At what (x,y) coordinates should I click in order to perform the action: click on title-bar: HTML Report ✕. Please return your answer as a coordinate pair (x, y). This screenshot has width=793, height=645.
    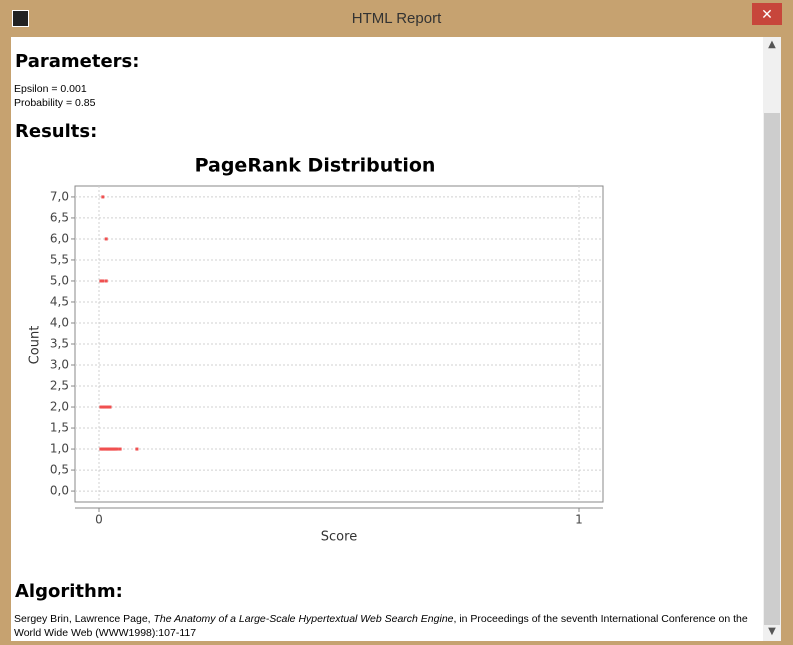
    Looking at the image, I should click on (396, 18).